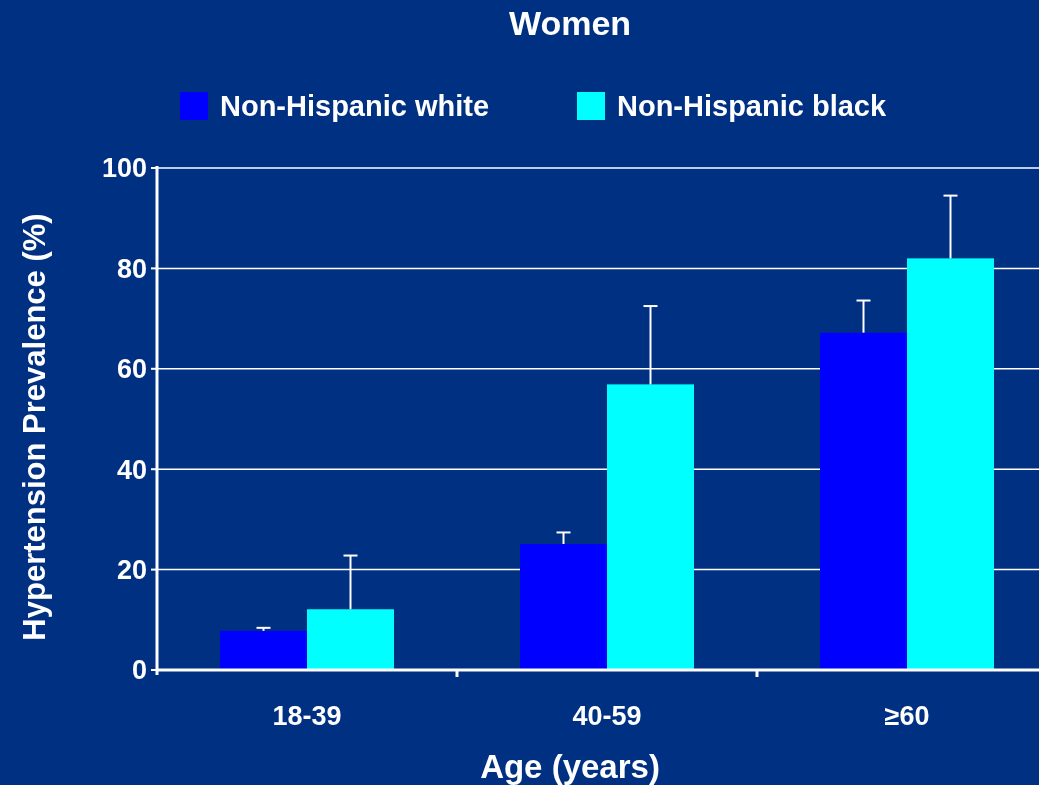 Image resolution: width=1039 pixels, height=785 pixels. Describe the element at coordinates (570, 23) in the screenshot. I see `chart-title: Women` at that location.